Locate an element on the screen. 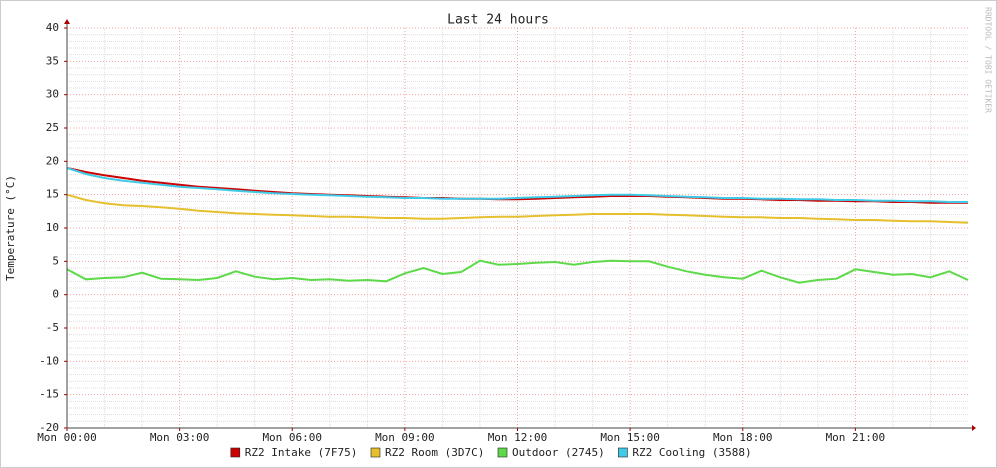  y-tick-label: -10 is located at coordinates (49, 360).